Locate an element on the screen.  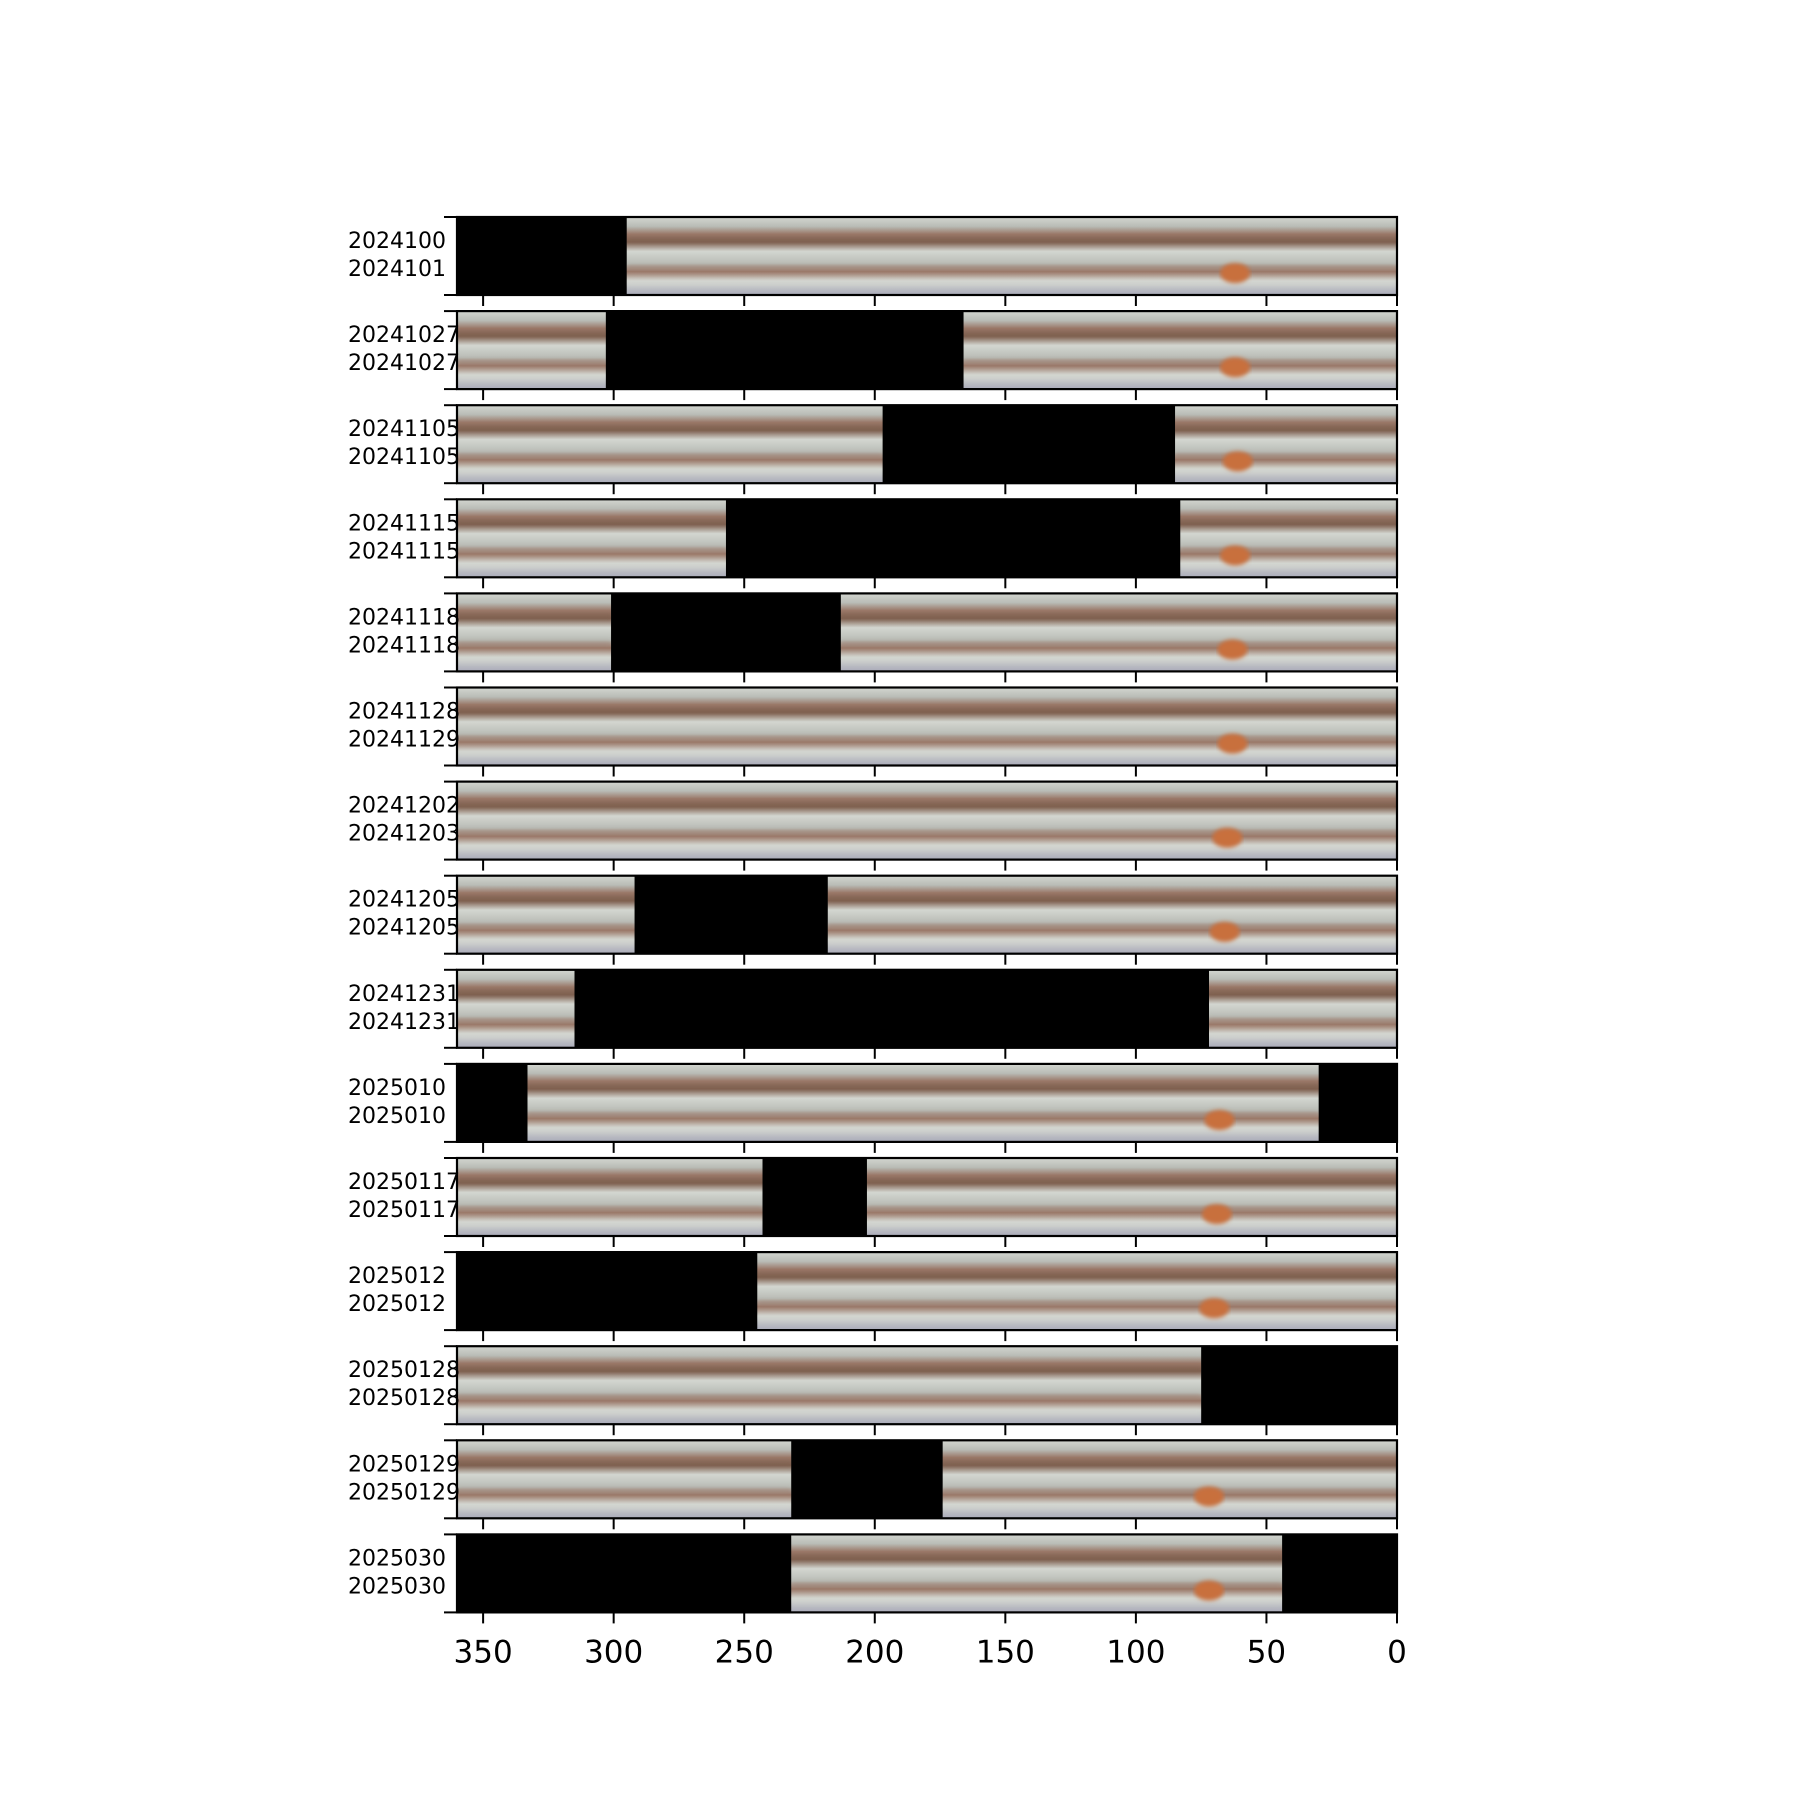
x-tick-label: 100 is located at coordinates (1135, 1652).